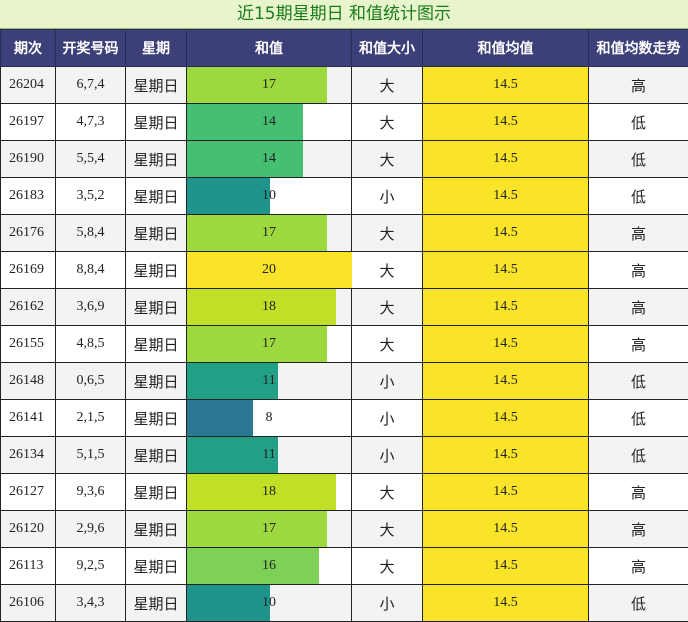  Describe the element at coordinates (91, 603) in the screenshot. I see `numbers-cell: 3,4,3` at that location.